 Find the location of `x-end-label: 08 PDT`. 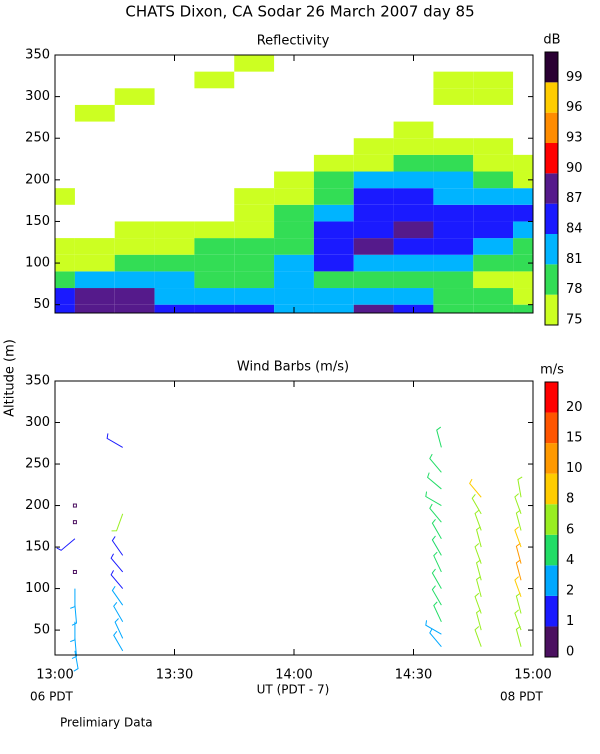

x-end-label: 08 PDT is located at coordinates (522, 697).